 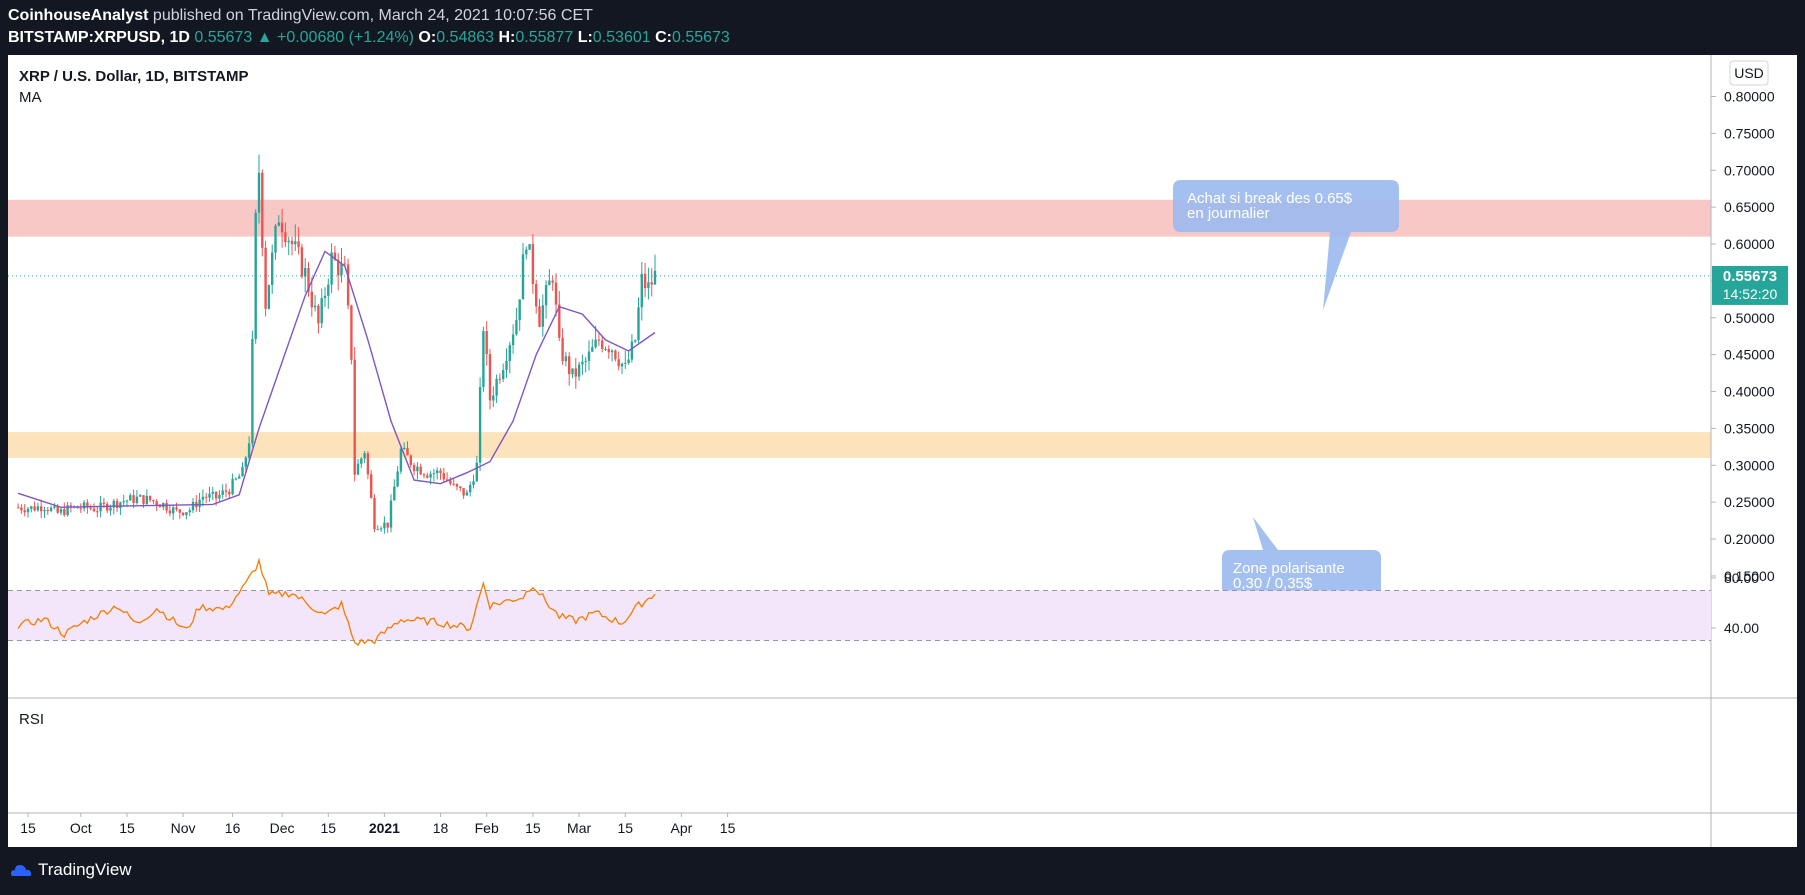 I want to click on zone-resistance, so click(x=859, y=218).